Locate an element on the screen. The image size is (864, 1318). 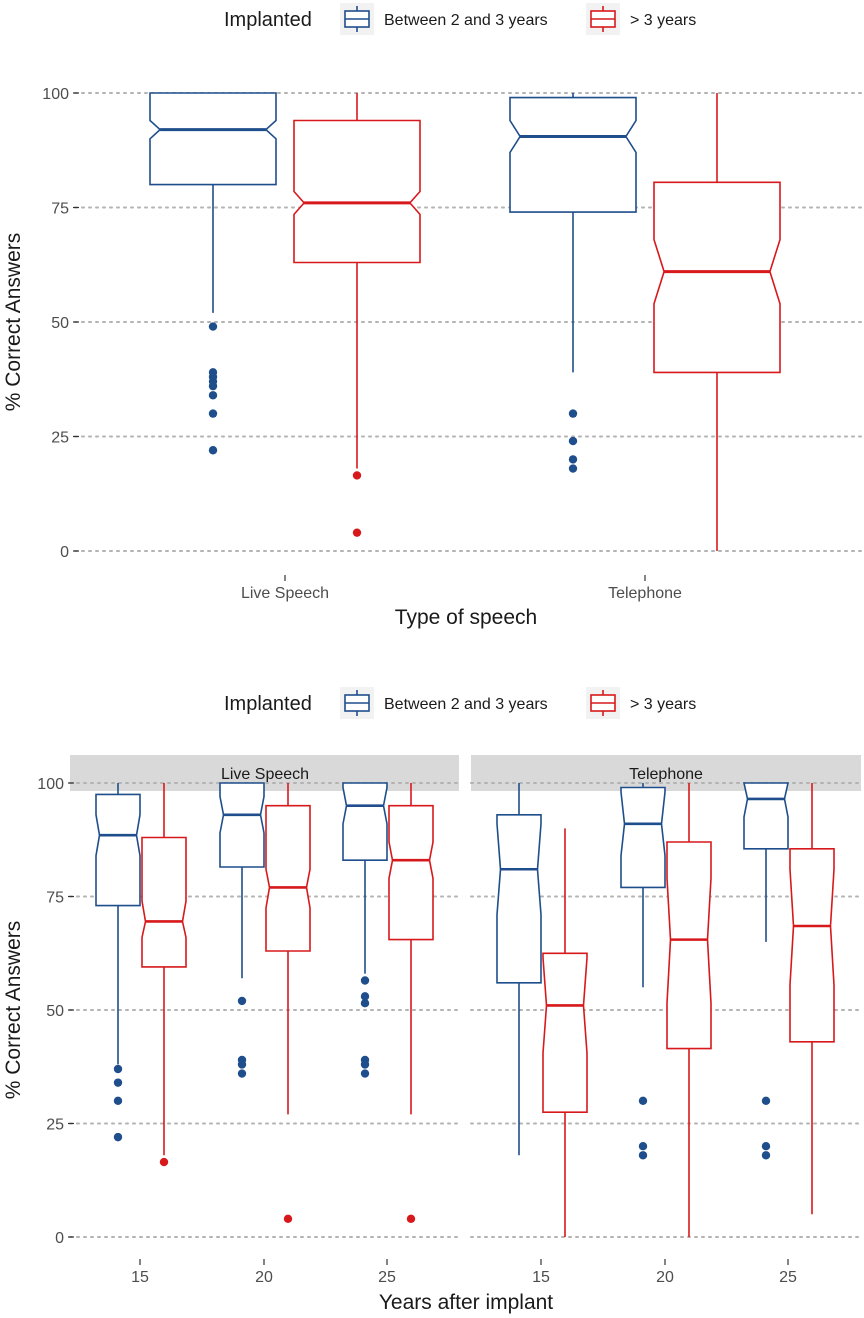
legend: Implanted Between 2 and 3 years > 3 years is located at coordinates (460, 19).